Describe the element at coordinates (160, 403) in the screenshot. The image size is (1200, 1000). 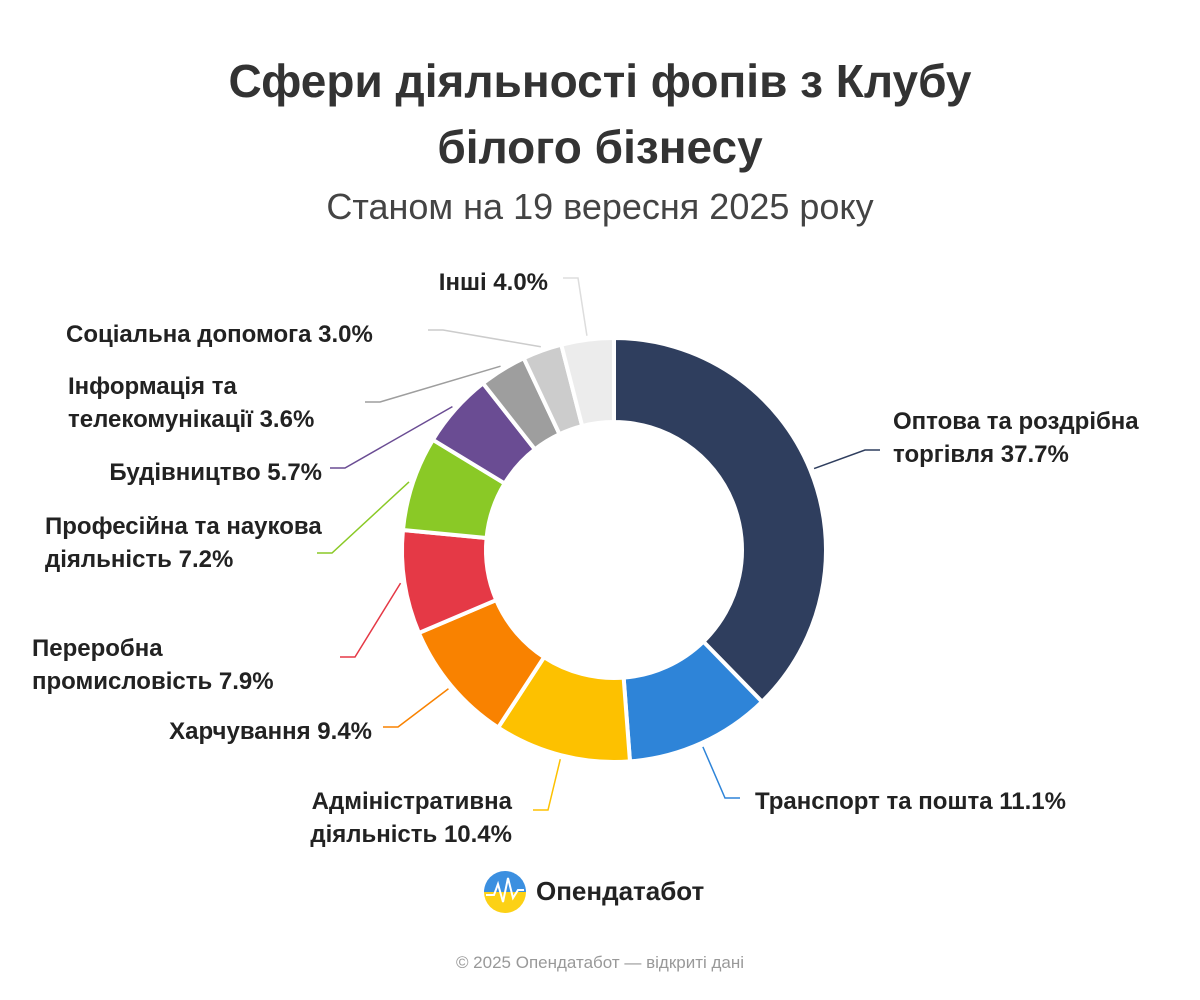
I see `category-label: Інформація та телекомунікації` at that location.